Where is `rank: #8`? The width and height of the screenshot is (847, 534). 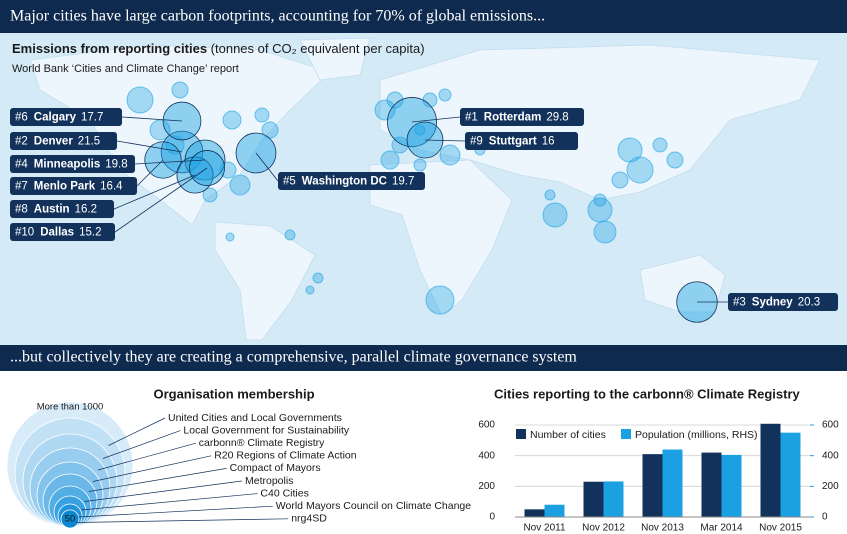
rank: #8 is located at coordinates (21, 210).